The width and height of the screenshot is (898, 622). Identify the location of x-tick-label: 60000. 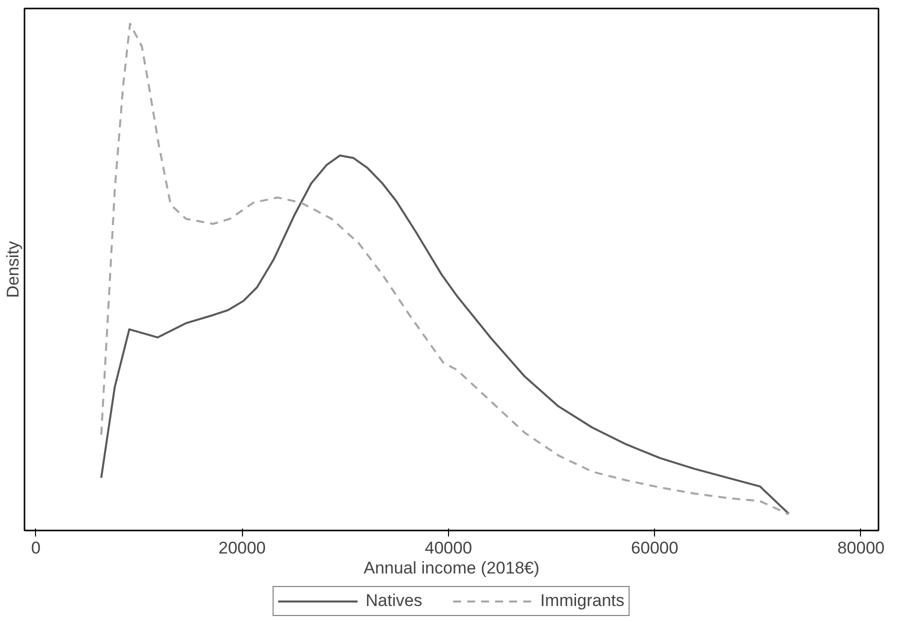
(654, 548).